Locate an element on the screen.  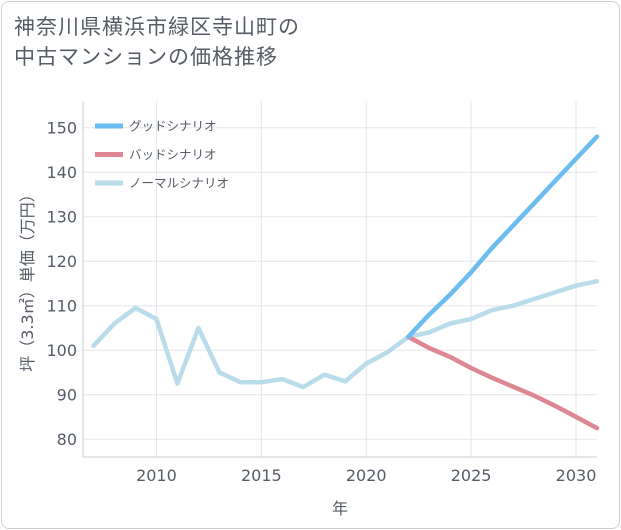
x-axis-label: 年 is located at coordinates (340, 508).